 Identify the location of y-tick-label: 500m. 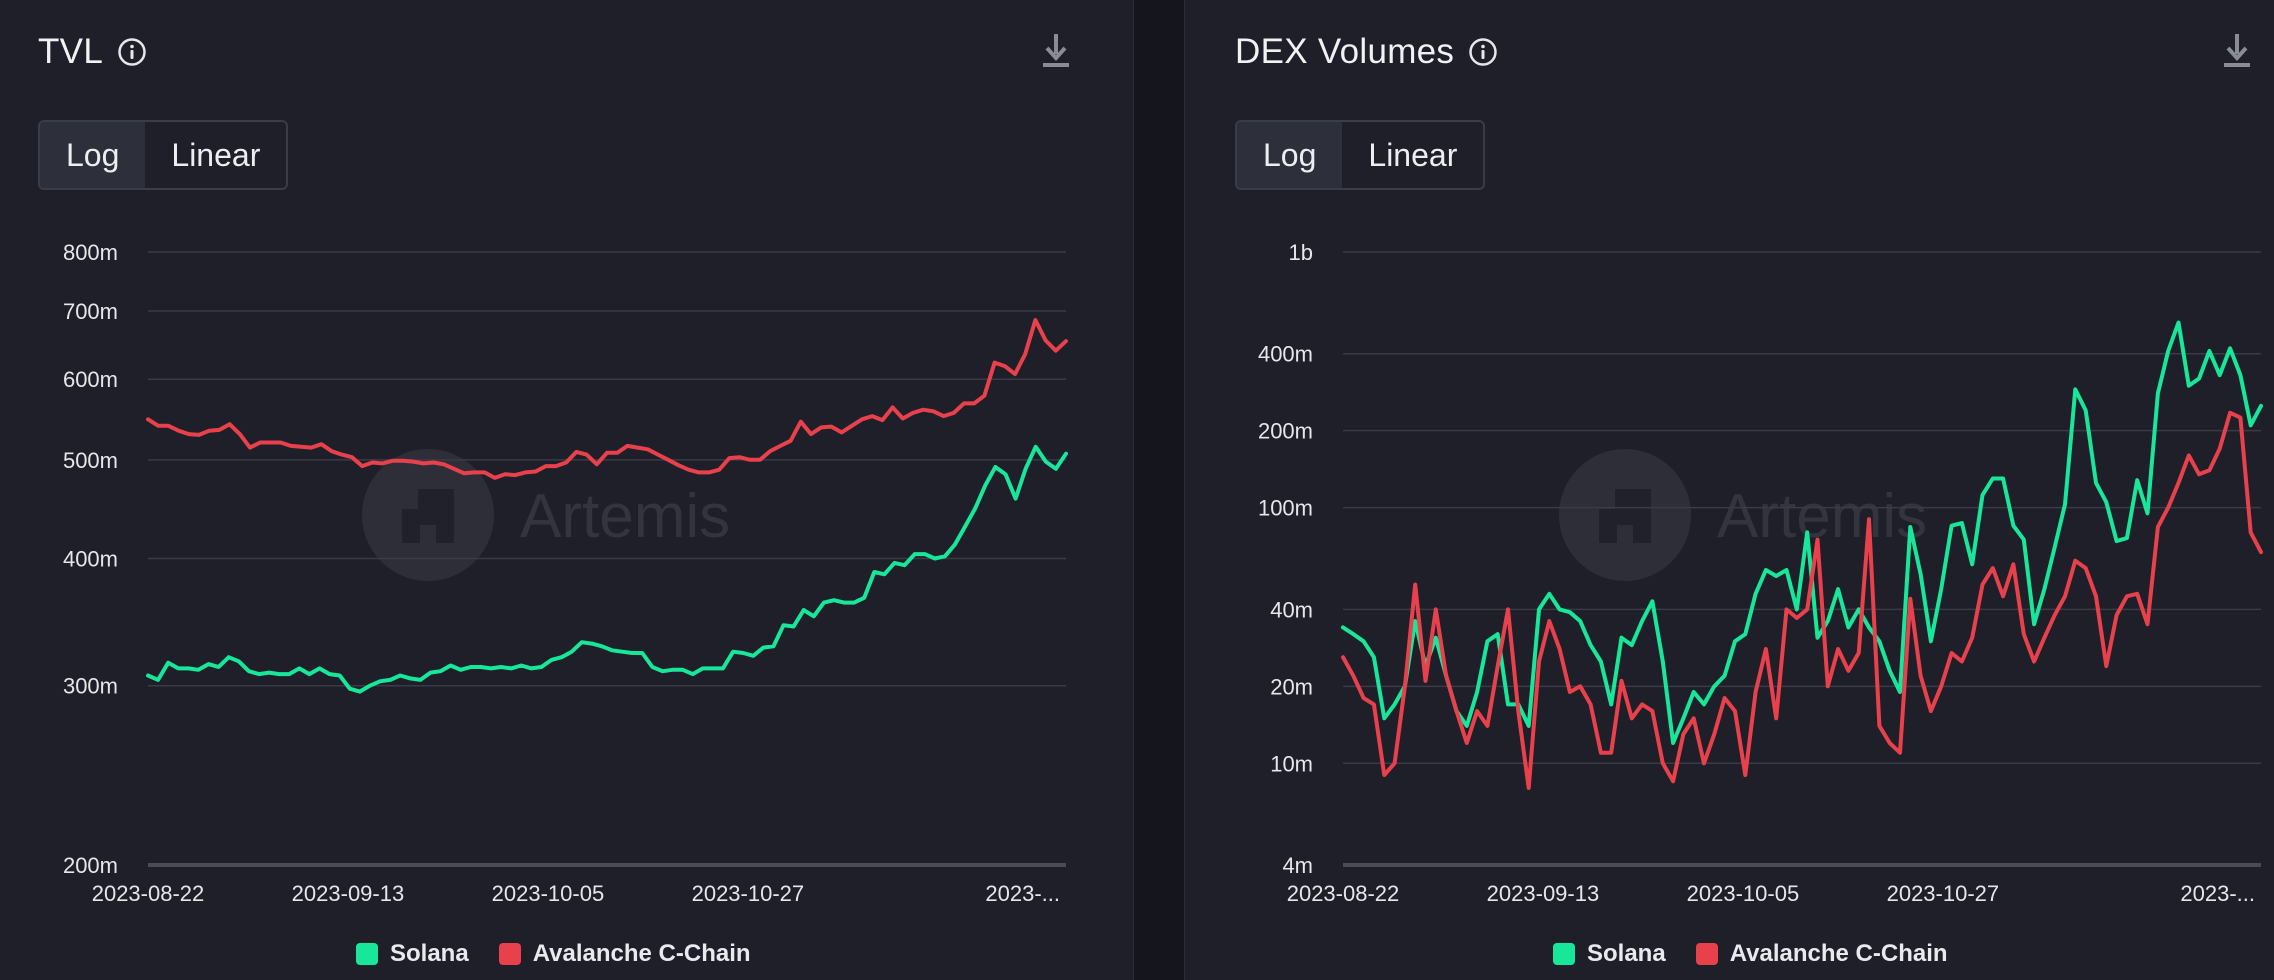
(90, 460).